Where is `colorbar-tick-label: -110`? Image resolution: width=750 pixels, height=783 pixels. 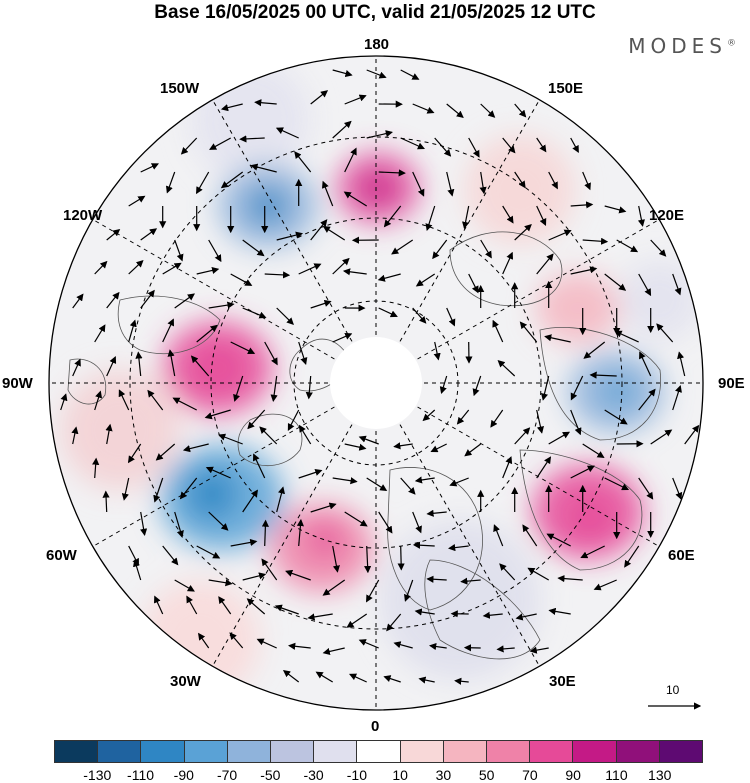
colorbar-tick-label: -110 is located at coordinates (141, 775).